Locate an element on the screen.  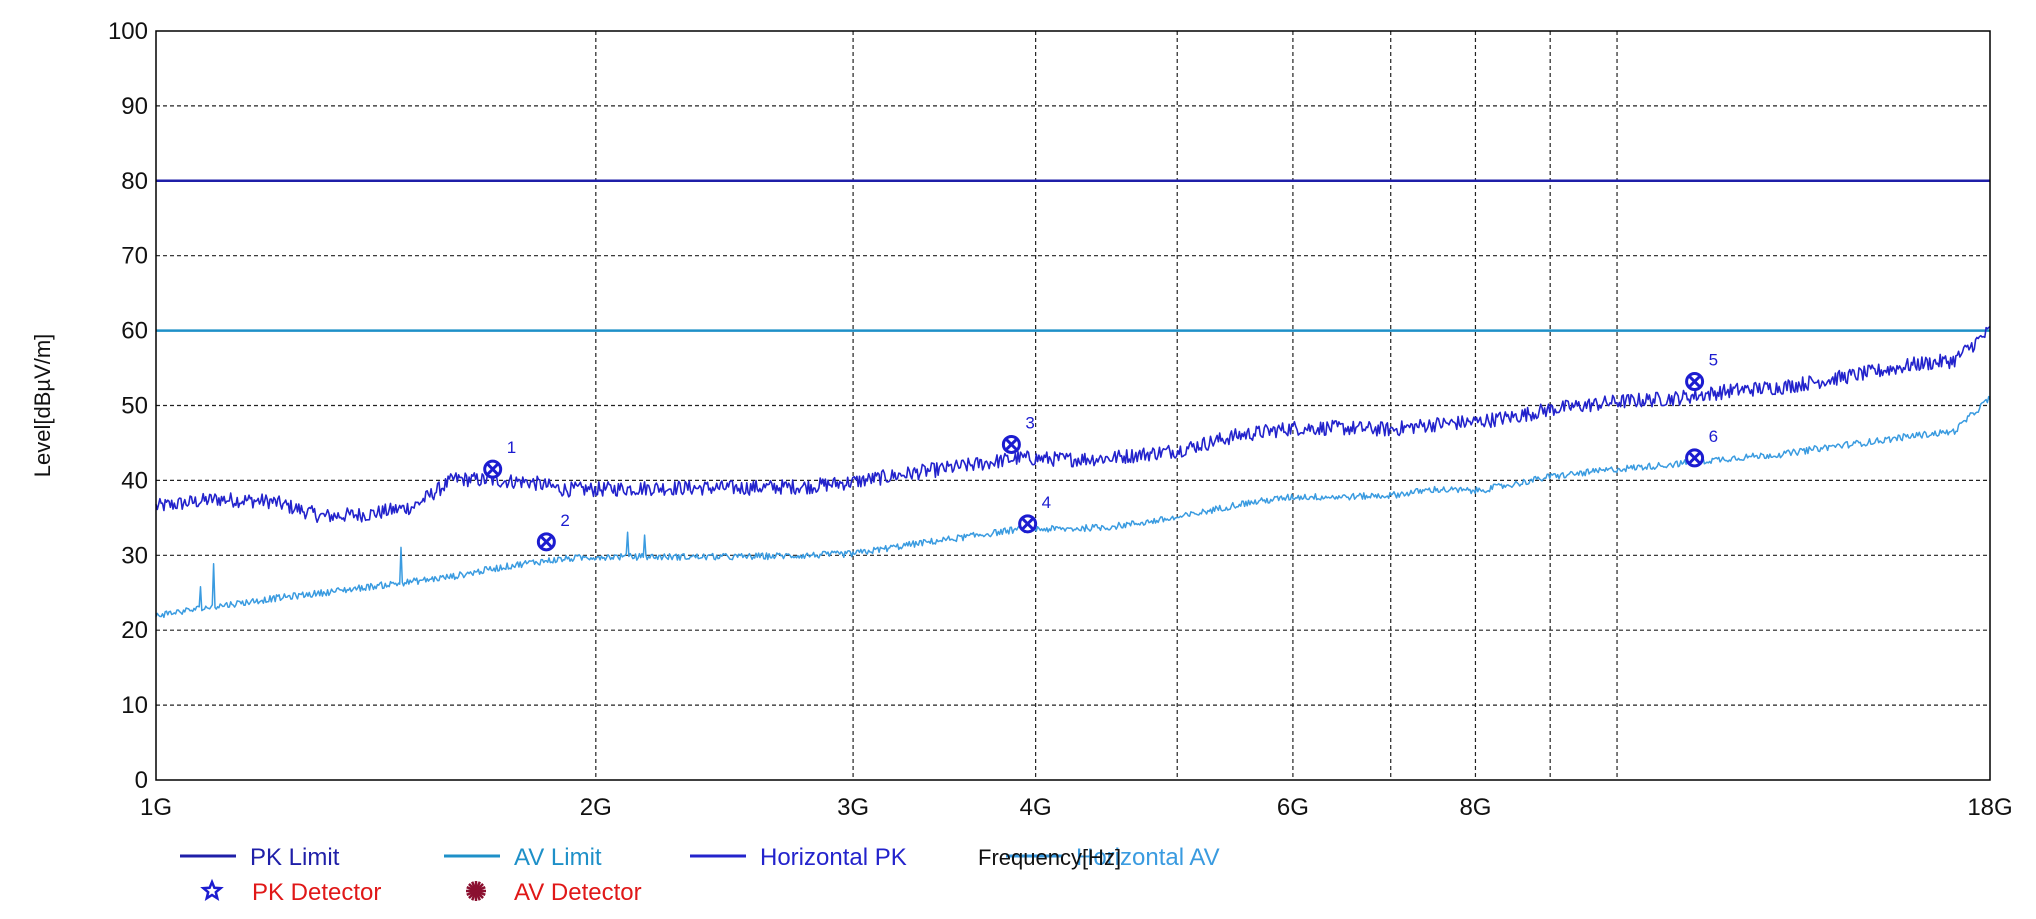
legend-entry: PK Limit is located at coordinates (260, 857).